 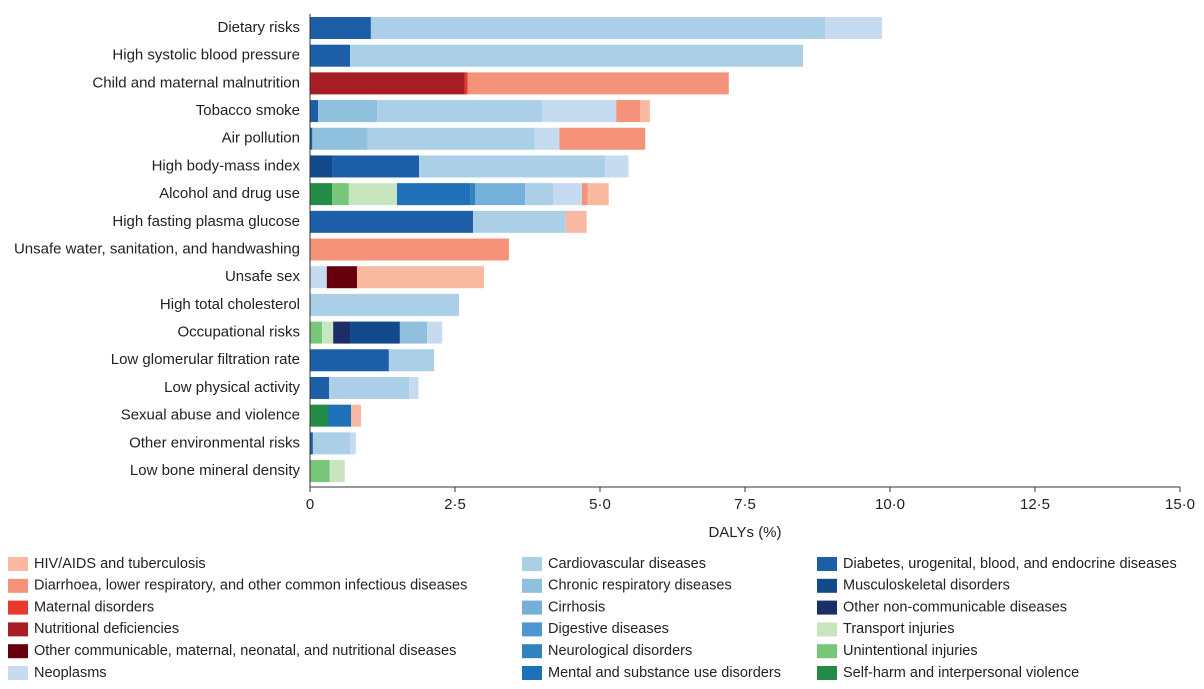 What do you see at coordinates (226, 165) in the screenshot?
I see `category-label: High body-mass index` at bounding box center [226, 165].